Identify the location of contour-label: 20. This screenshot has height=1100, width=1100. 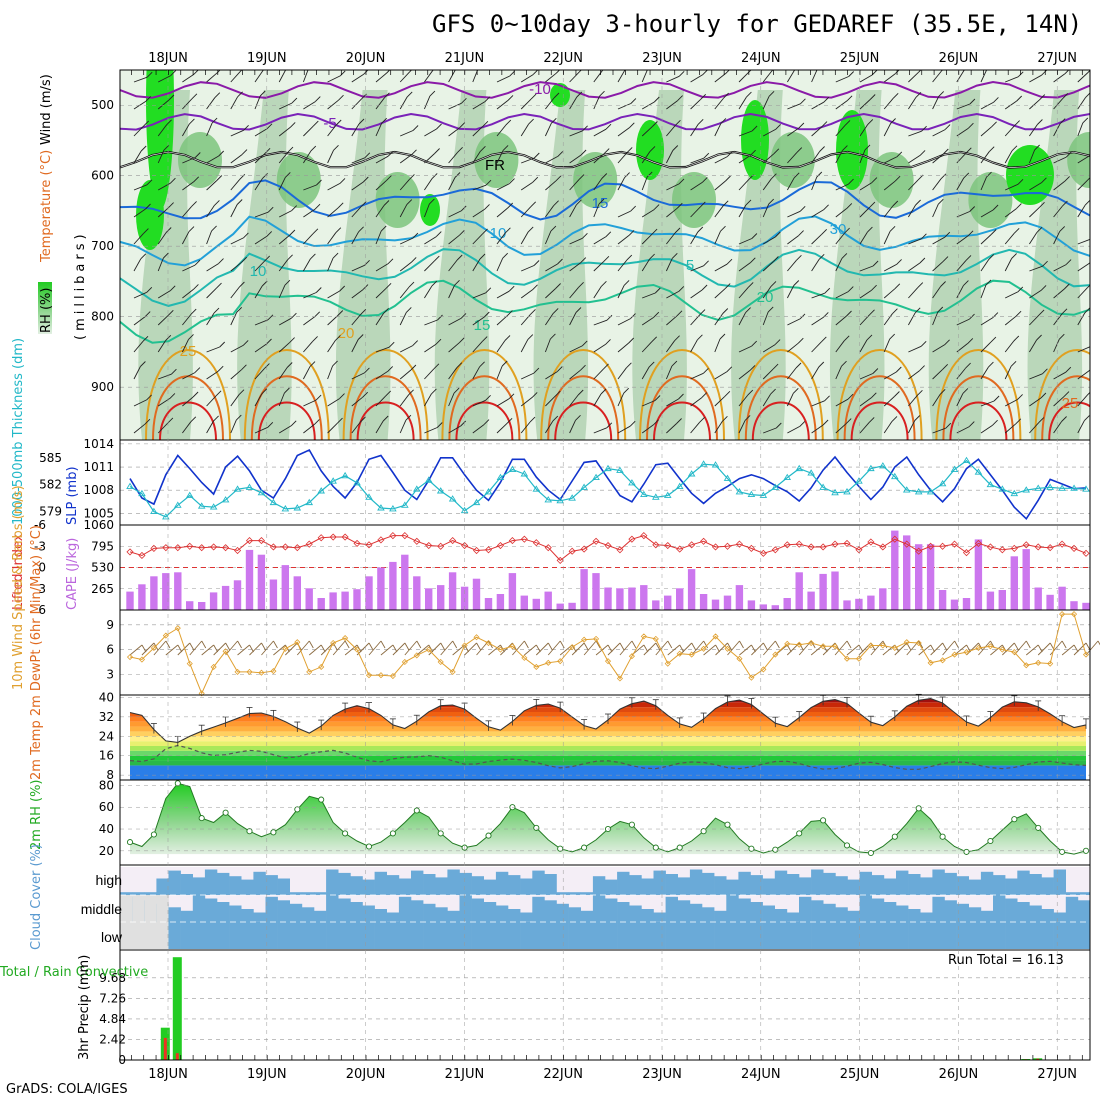
(765, 297).